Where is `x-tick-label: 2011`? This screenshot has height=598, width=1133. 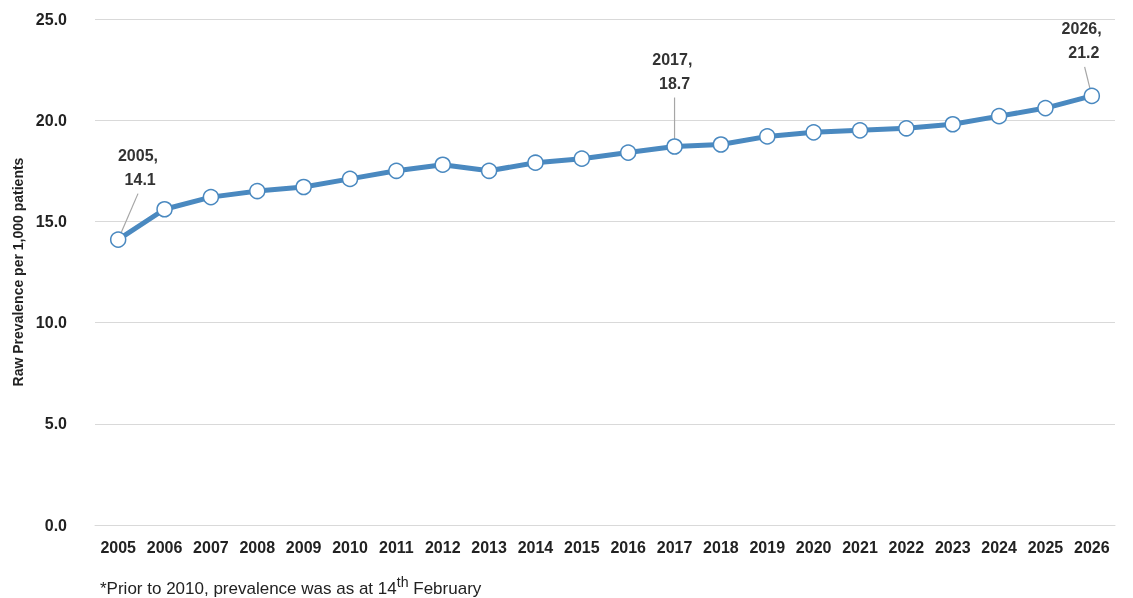 x-tick-label: 2011 is located at coordinates (396, 547).